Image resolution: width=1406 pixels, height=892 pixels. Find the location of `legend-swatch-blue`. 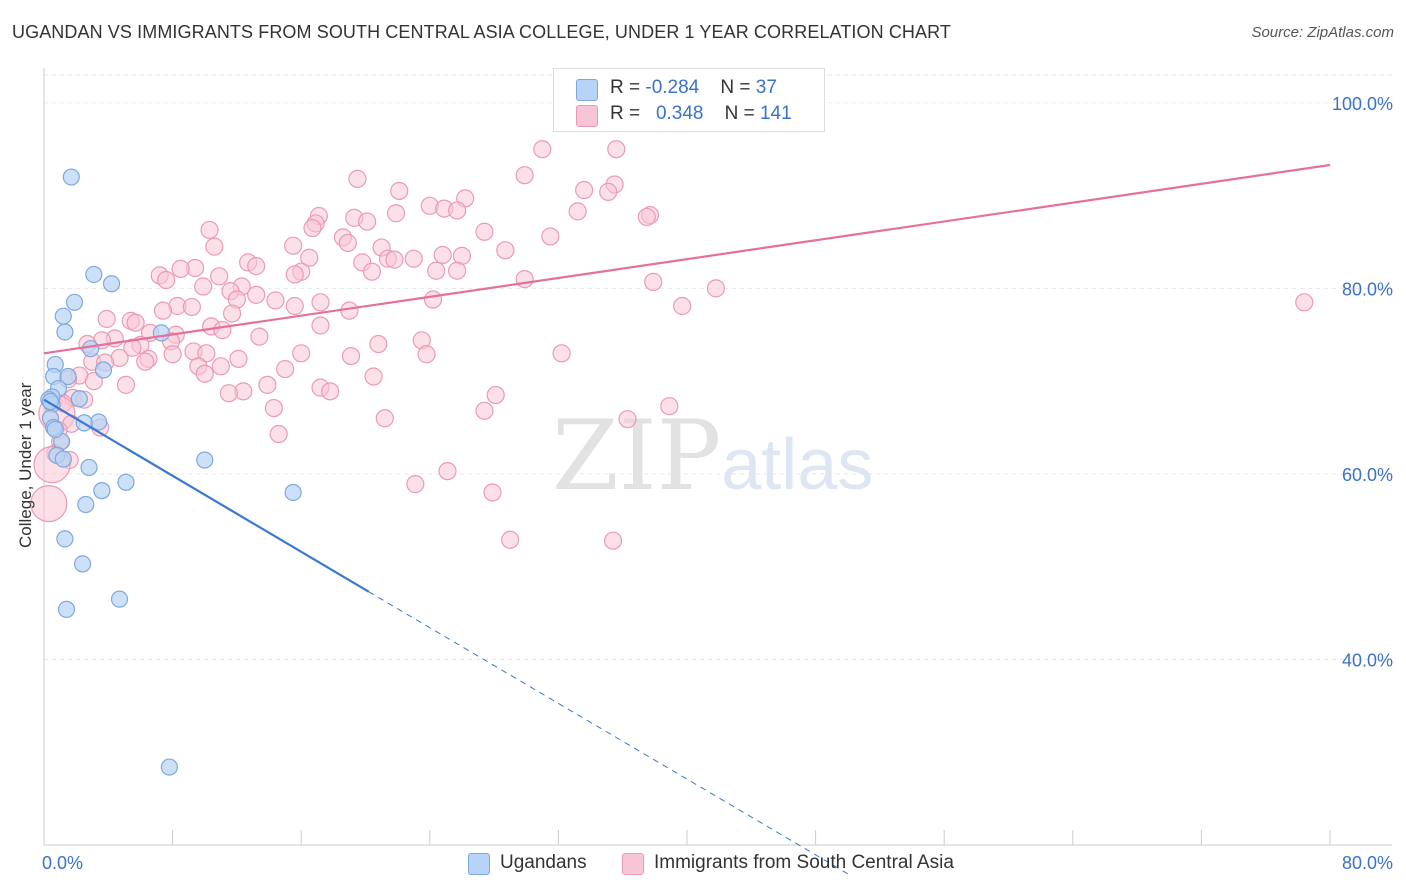

legend-swatch-blue is located at coordinates (587, 90).